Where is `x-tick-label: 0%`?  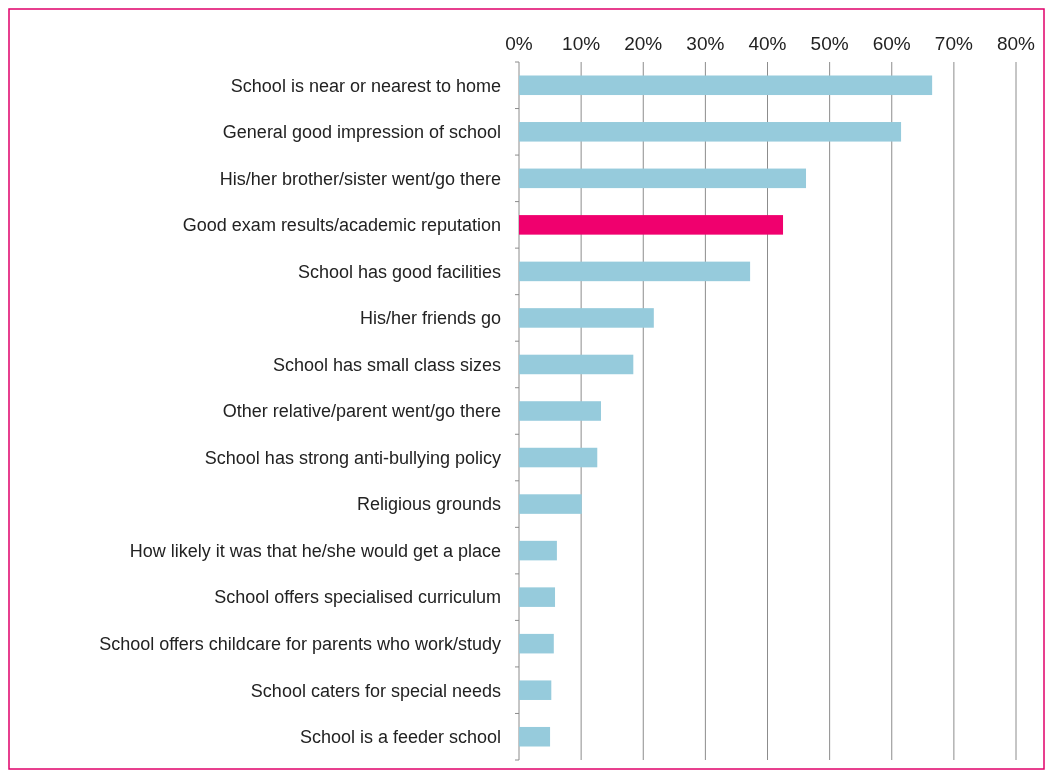 x-tick-label: 0% is located at coordinates (519, 43).